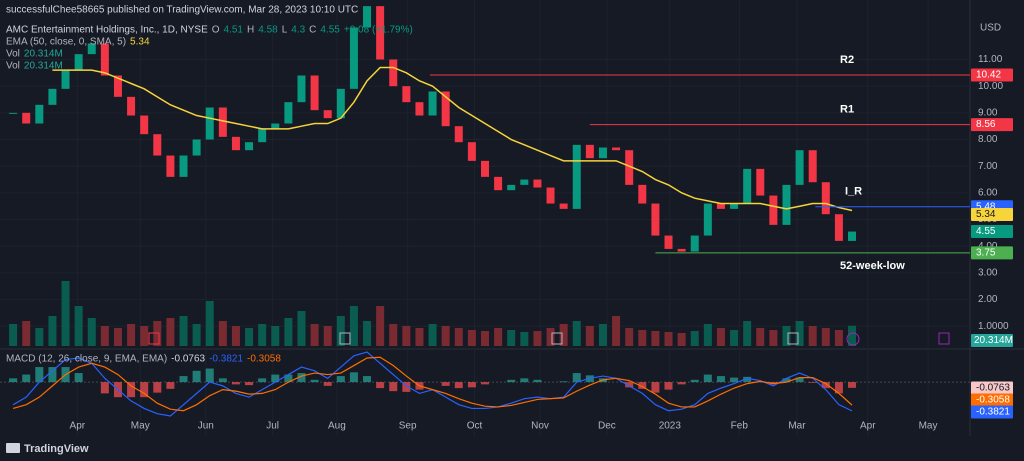 This screenshot has height=461, width=1024. Describe the element at coordinates (330, 30) in the screenshot. I see `ohlc-value: 4.55` at that location.